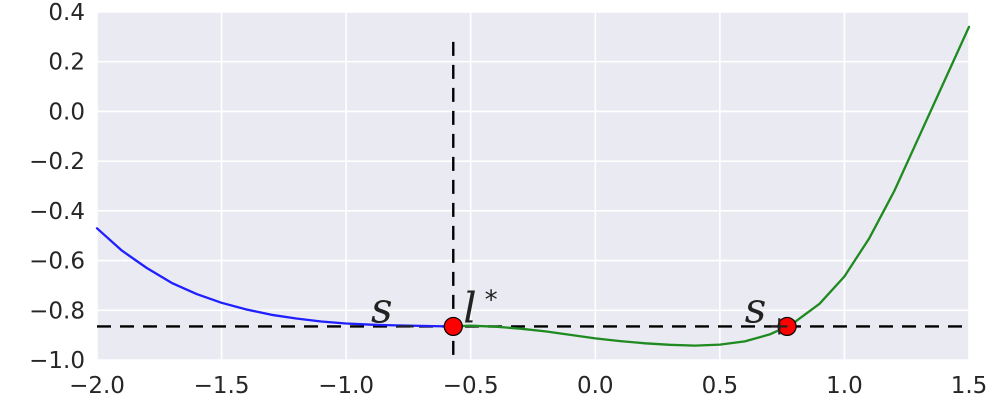 The height and width of the screenshot is (410, 995). What do you see at coordinates (471, 386) in the screenshot?
I see `x-tick-label: −0.5` at bounding box center [471, 386].